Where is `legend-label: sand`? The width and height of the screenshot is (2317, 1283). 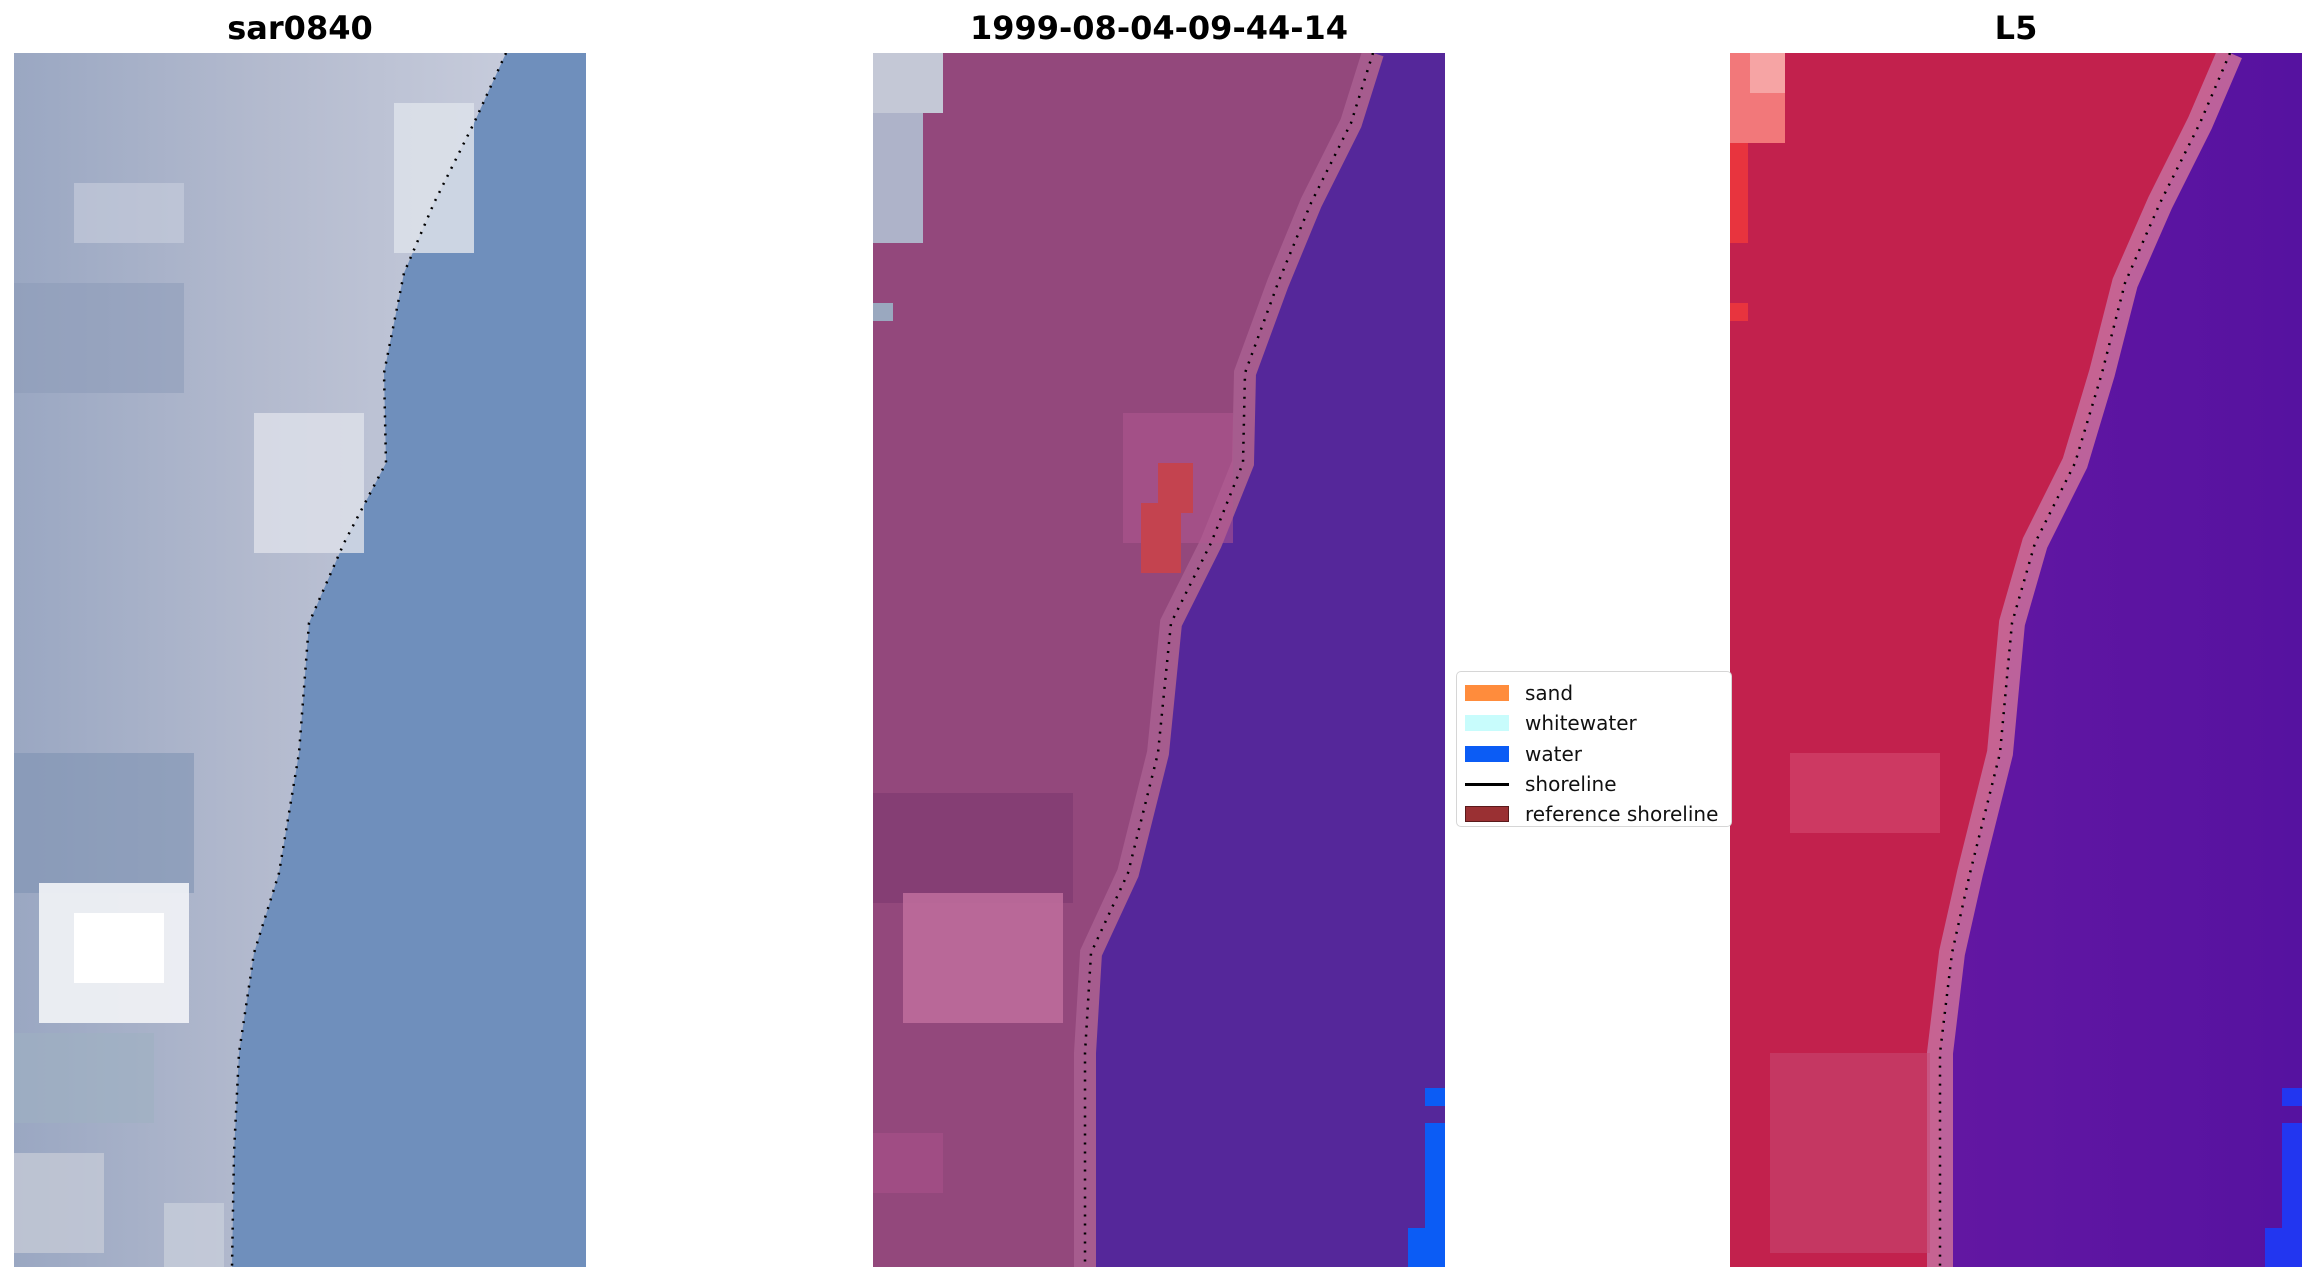 legend-label: sand is located at coordinates (1549, 693).